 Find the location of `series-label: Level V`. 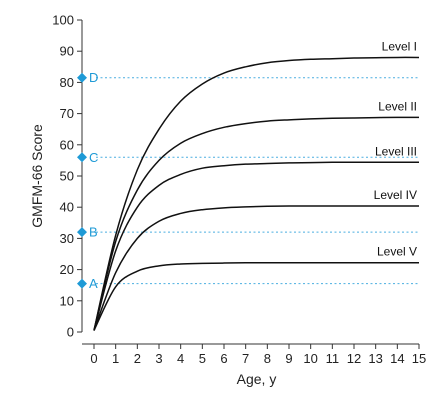

series-label: Level V is located at coordinates (397, 252).